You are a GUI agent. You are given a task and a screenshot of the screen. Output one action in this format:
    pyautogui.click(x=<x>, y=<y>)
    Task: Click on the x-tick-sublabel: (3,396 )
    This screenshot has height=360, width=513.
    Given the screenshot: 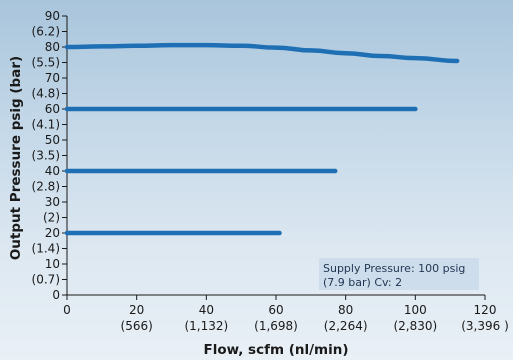 What is the action you would take?
    pyautogui.click(x=485, y=326)
    